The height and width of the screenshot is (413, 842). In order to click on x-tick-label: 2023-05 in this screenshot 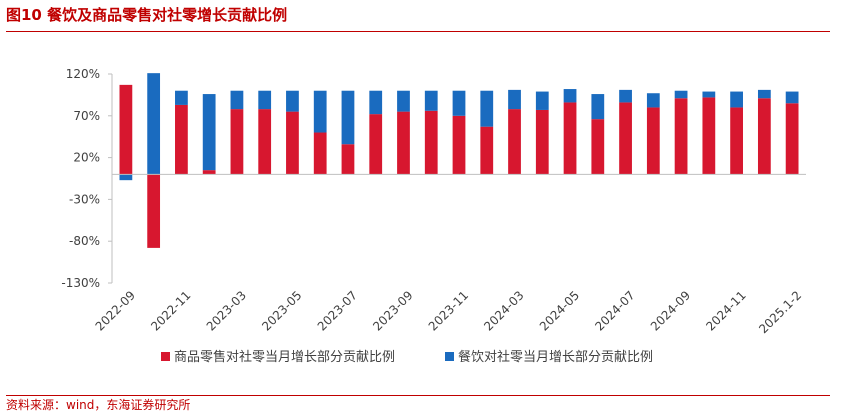, I will do `click(281, 310)`.